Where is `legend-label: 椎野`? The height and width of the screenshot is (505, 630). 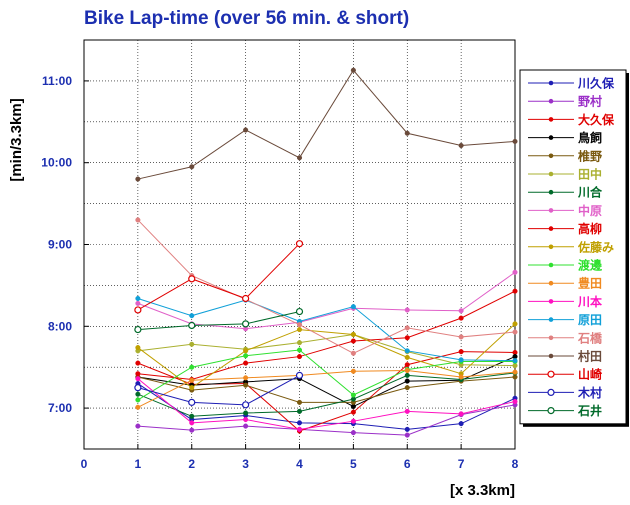 legend-label: 椎野 is located at coordinates (589, 155).